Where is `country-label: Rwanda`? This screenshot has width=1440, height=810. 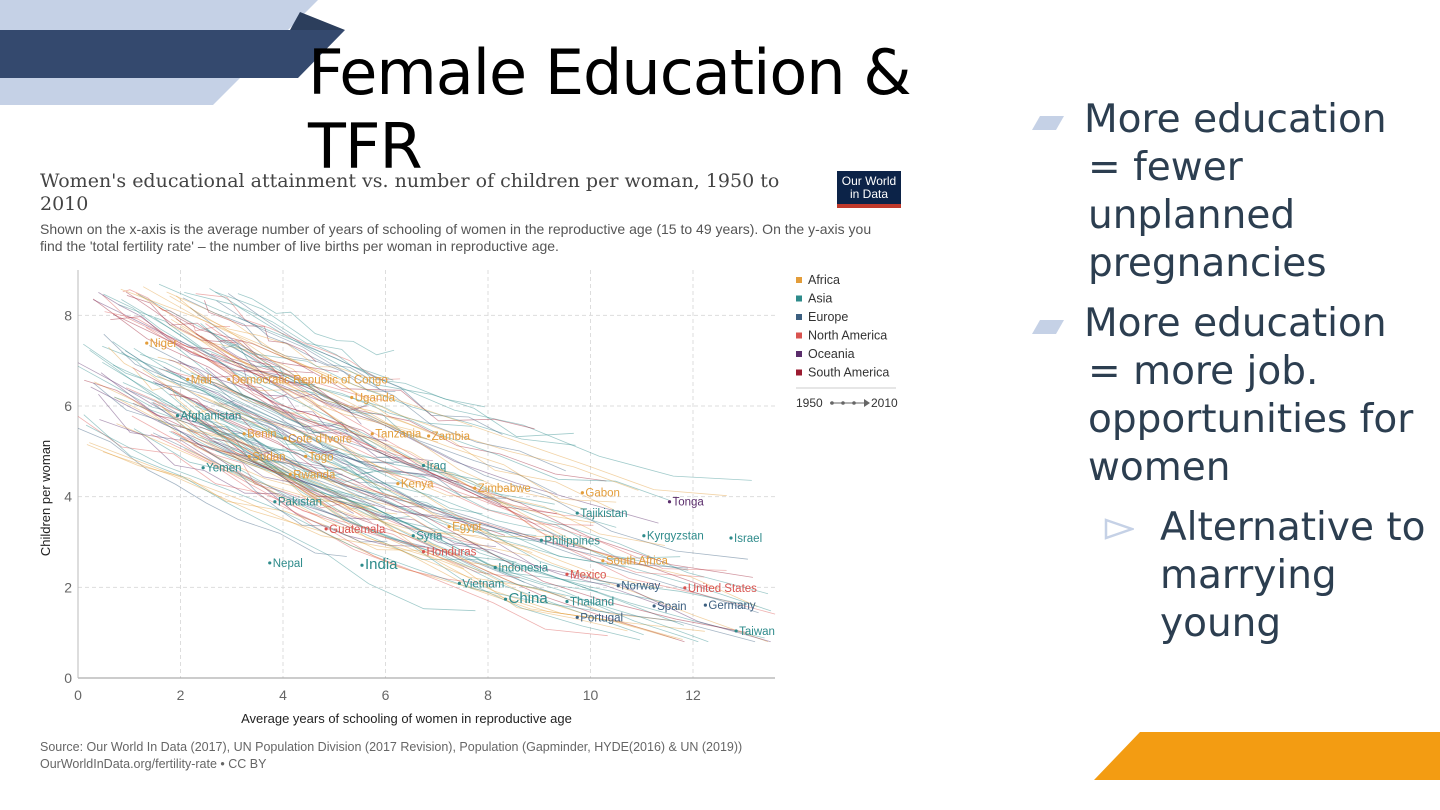
country-label: Rwanda is located at coordinates (314, 476).